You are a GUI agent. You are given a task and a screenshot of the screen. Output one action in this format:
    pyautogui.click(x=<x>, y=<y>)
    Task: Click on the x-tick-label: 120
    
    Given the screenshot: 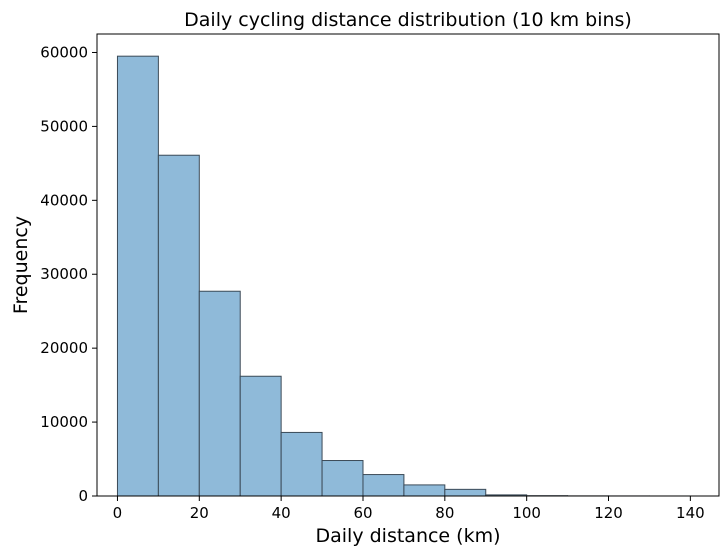 What is the action you would take?
    pyautogui.click(x=608, y=513)
    